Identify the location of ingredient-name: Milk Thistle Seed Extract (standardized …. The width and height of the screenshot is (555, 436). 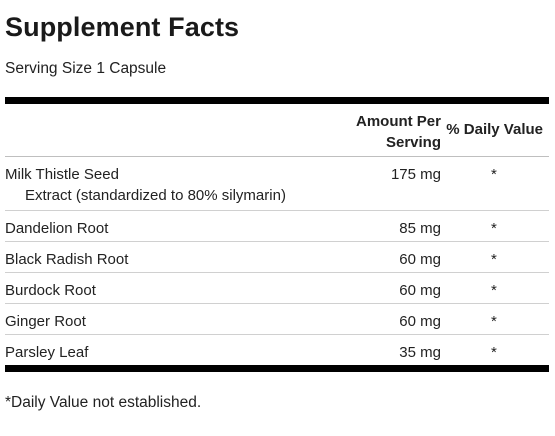
(145, 185).